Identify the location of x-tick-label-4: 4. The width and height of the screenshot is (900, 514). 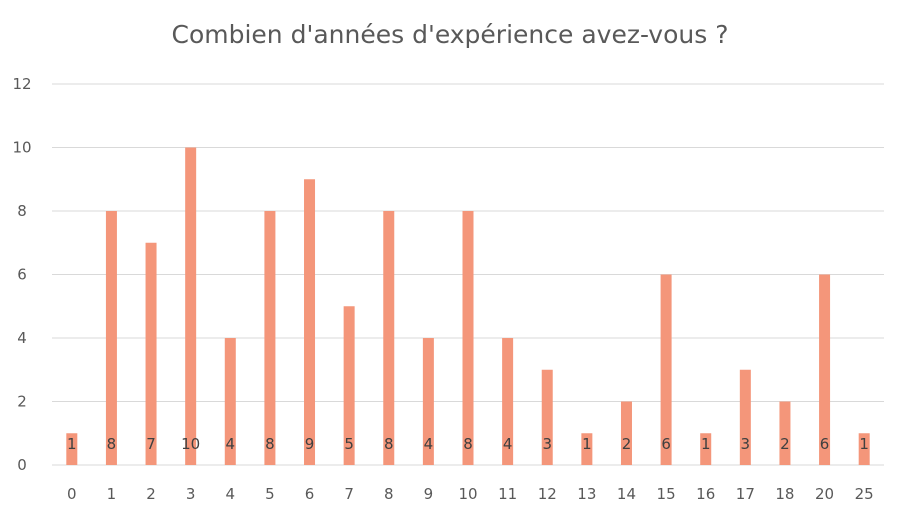
(231, 494).